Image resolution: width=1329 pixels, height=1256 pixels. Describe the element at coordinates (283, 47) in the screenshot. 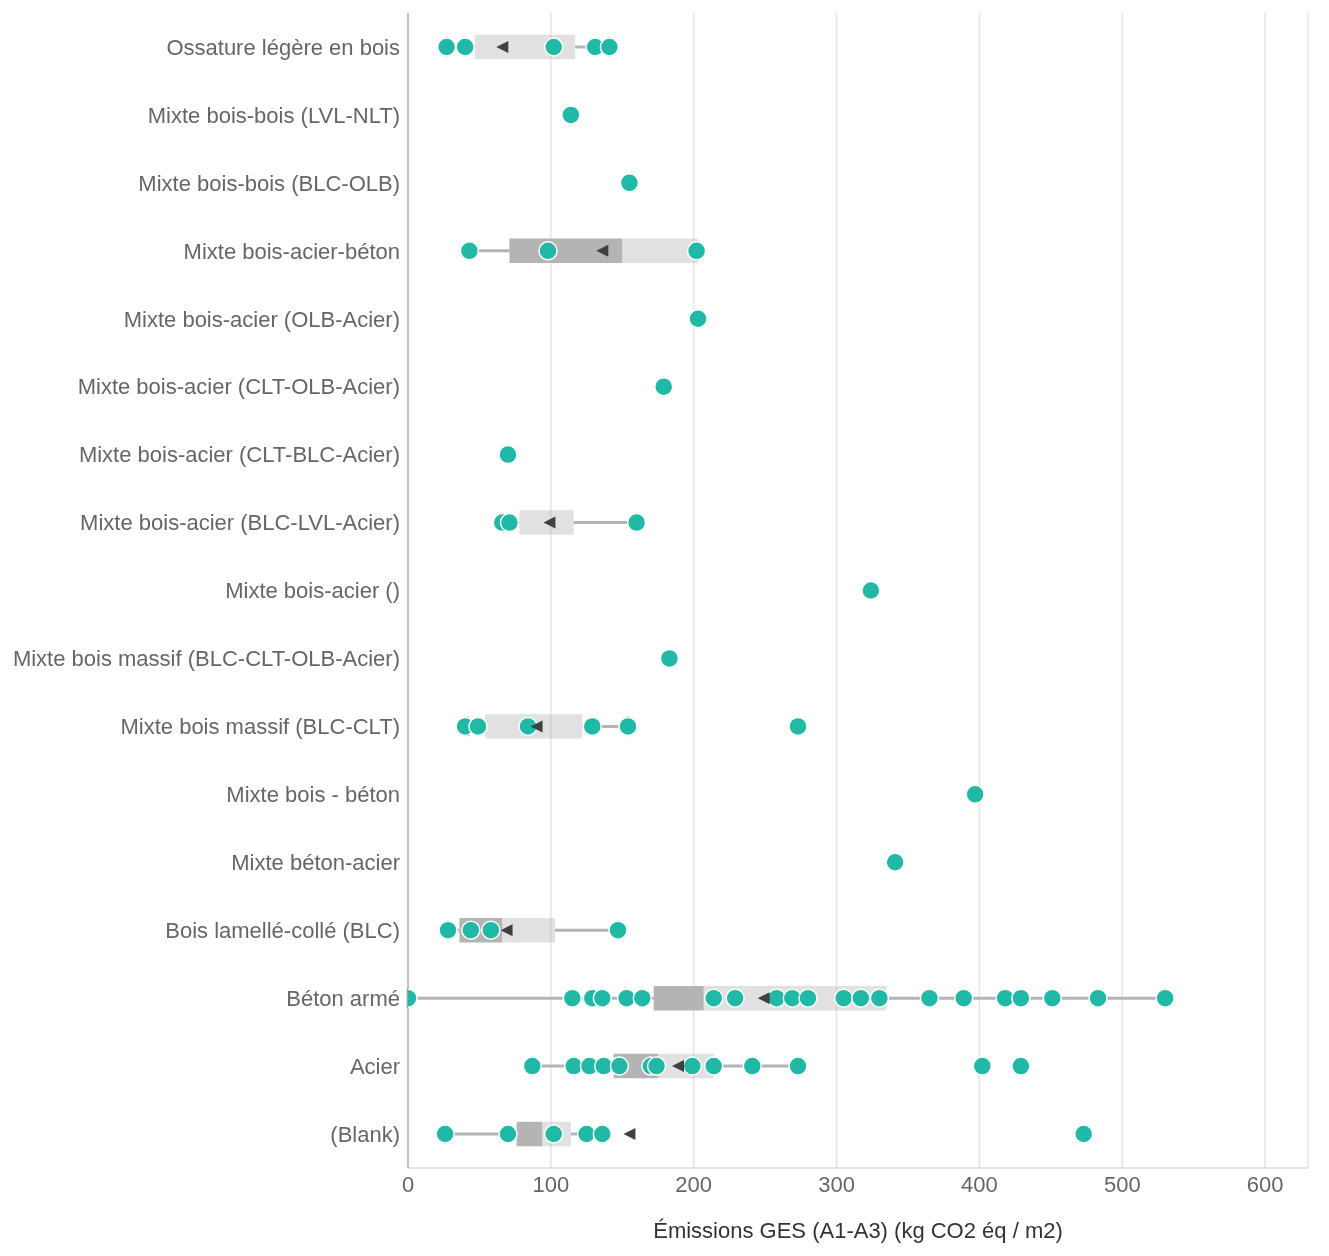

I see `y-tick-label: Ossature légère en bois` at that location.